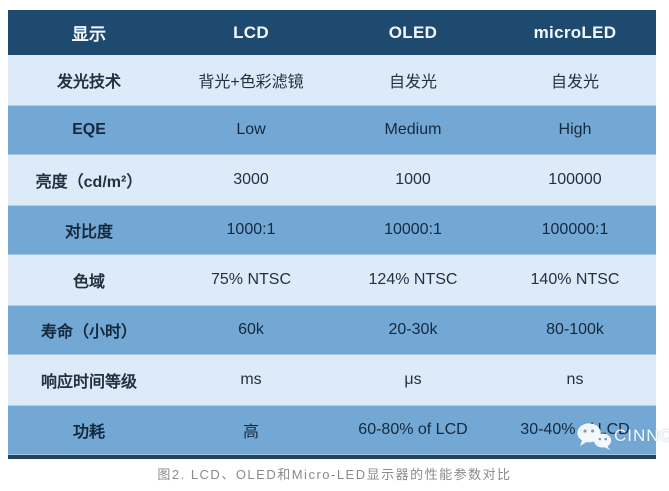 The image size is (669, 491). I want to click on header-cell-oled: OLED, so click(413, 32).